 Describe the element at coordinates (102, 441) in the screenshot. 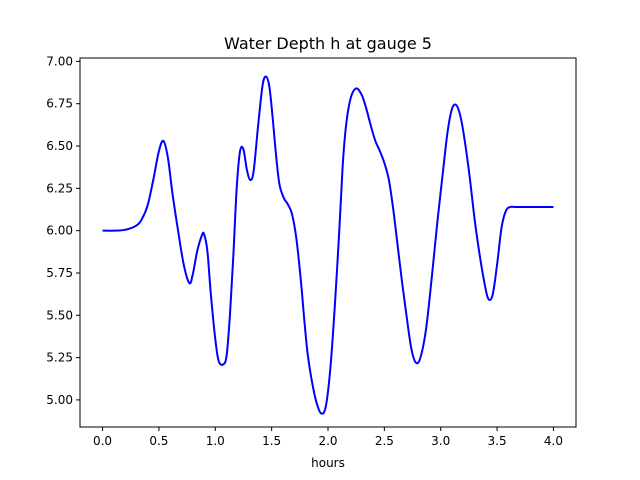

I see `x-tick-label: 0.0` at that location.